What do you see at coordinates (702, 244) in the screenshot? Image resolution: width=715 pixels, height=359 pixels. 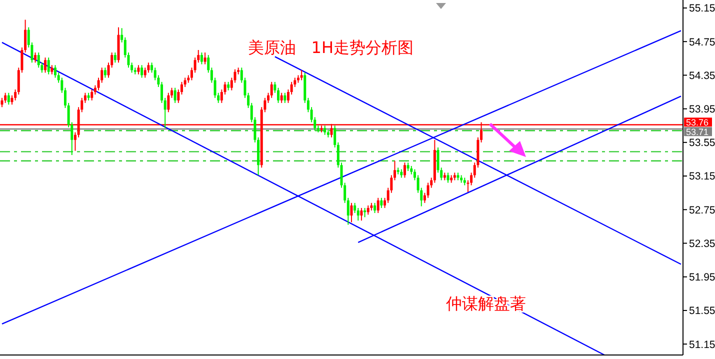 I see `y-tick-label: 52.35` at bounding box center [702, 244].